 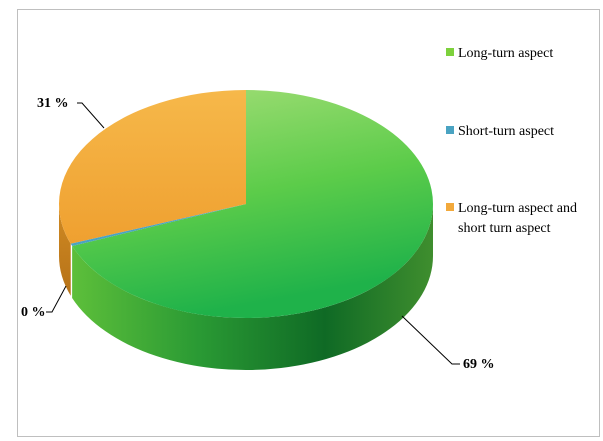 What do you see at coordinates (505, 53) in the screenshot?
I see `legend-label-long-turn: Long-turn aspect` at bounding box center [505, 53].